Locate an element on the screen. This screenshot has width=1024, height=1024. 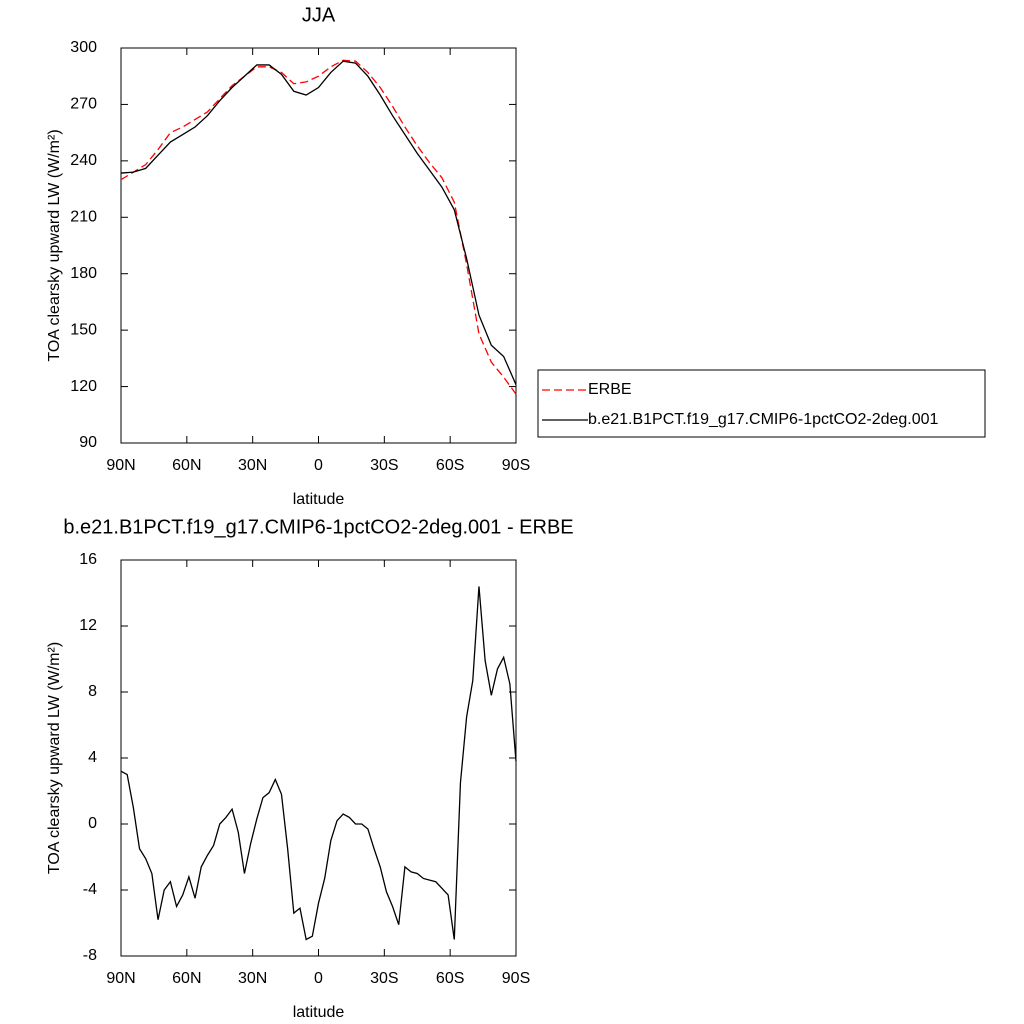
y-tick-label: -4 is located at coordinates (90, 889).